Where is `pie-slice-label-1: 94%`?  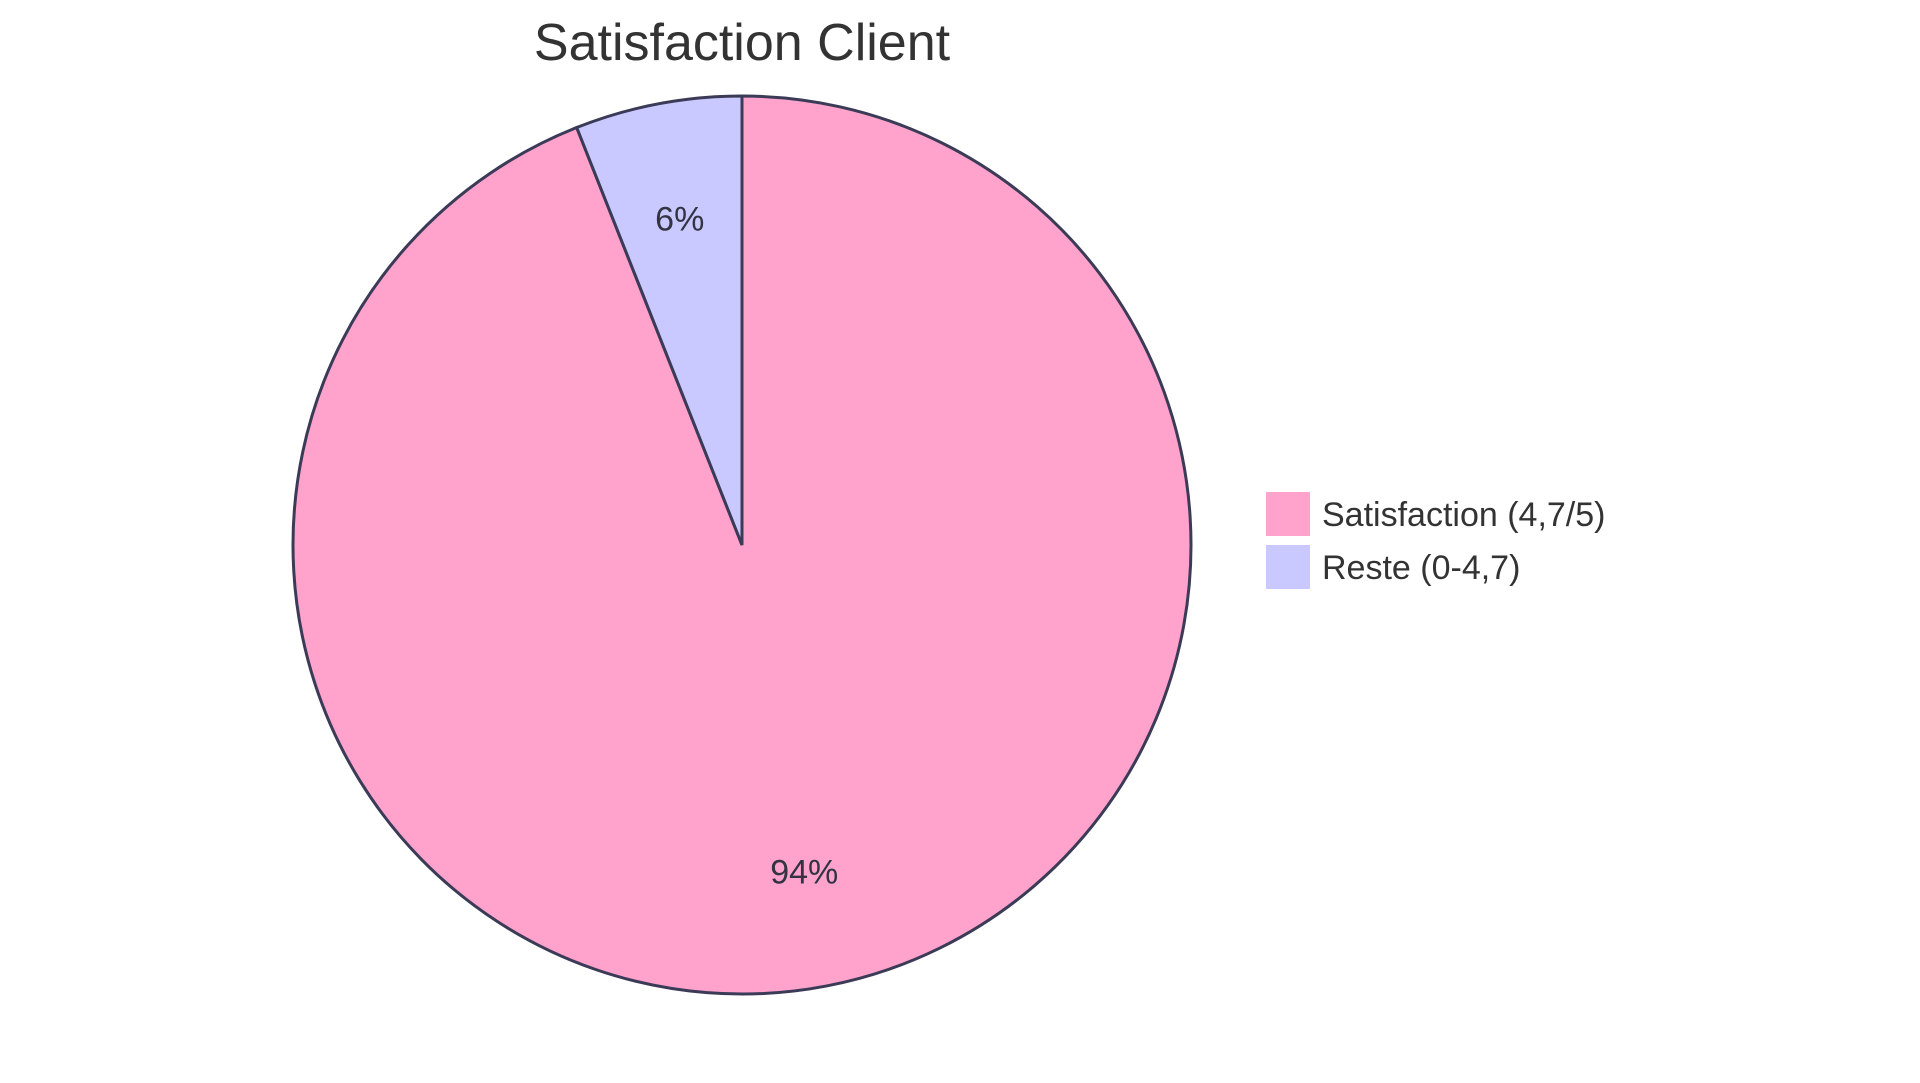 pie-slice-label-1: 94% is located at coordinates (804, 872).